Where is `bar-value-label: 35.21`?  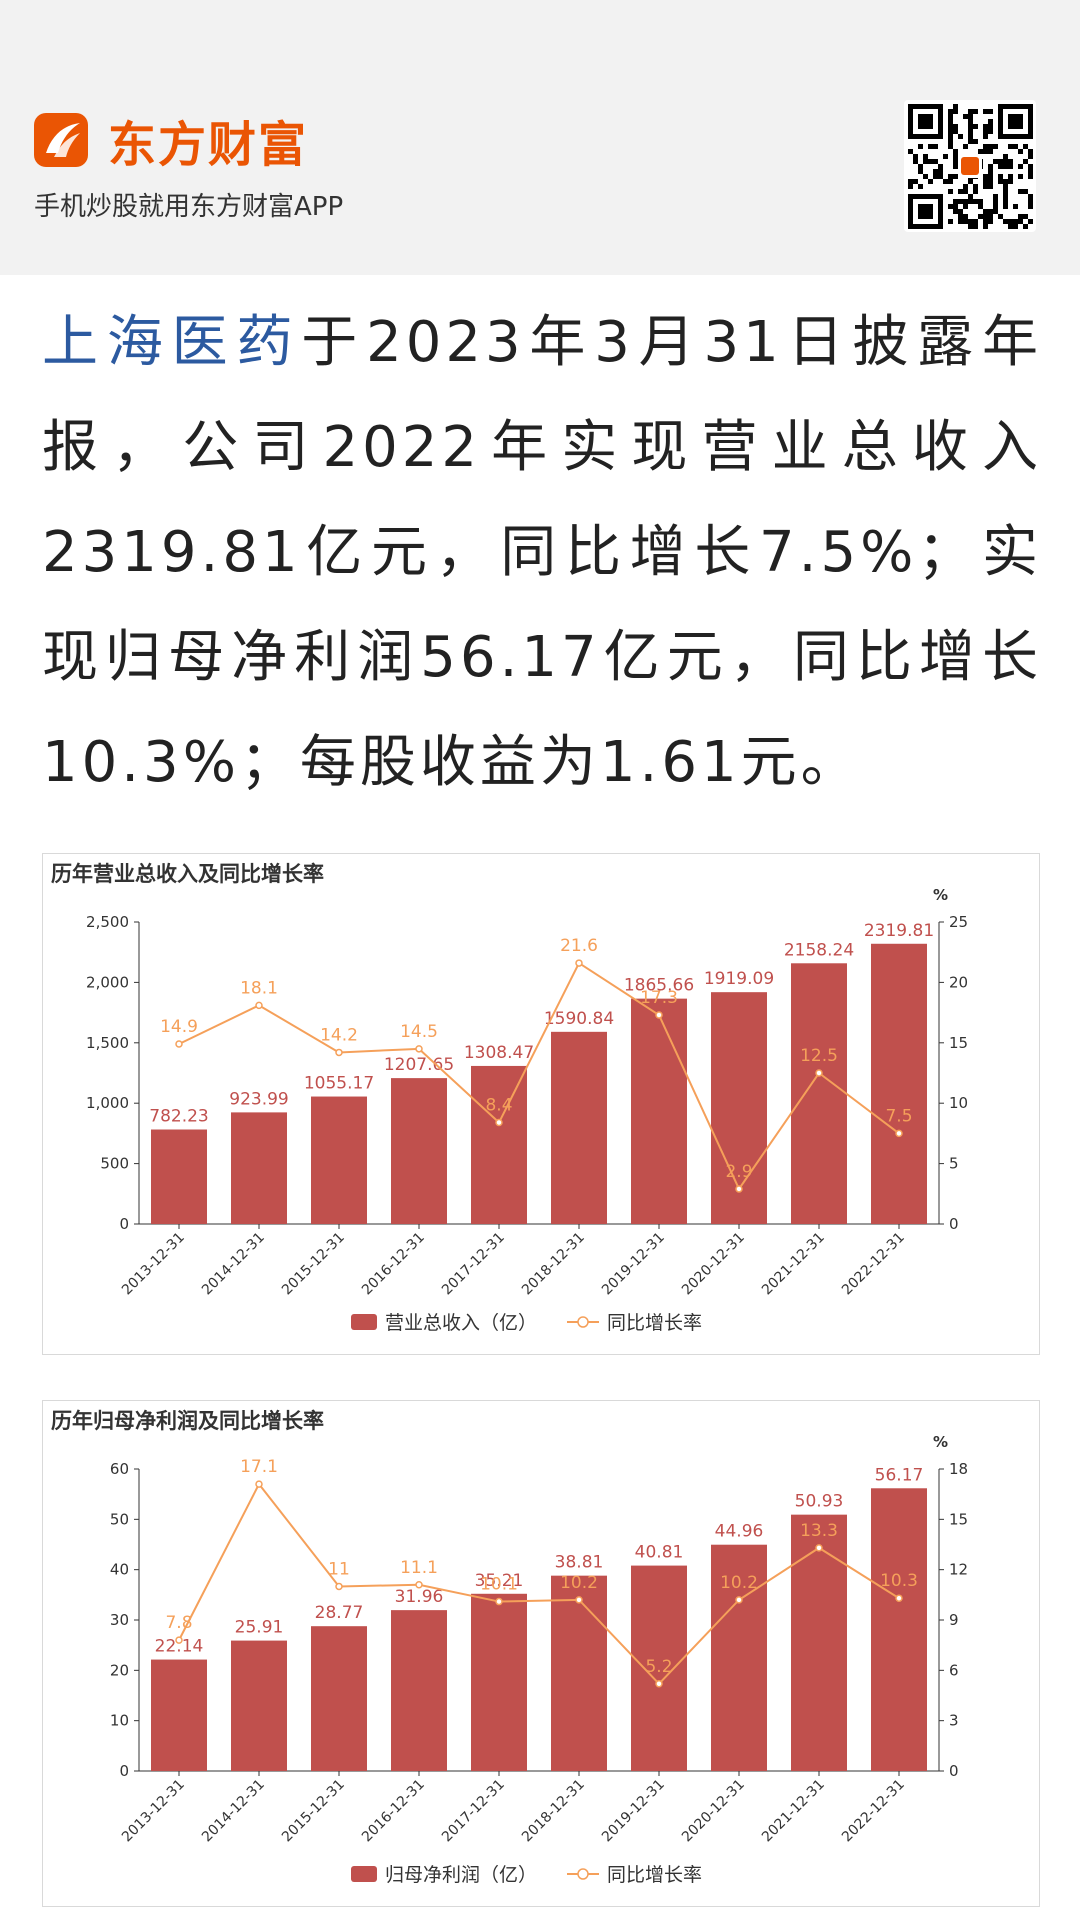 bar-value-label: 35.21 is located at coordinates (499, 1581).